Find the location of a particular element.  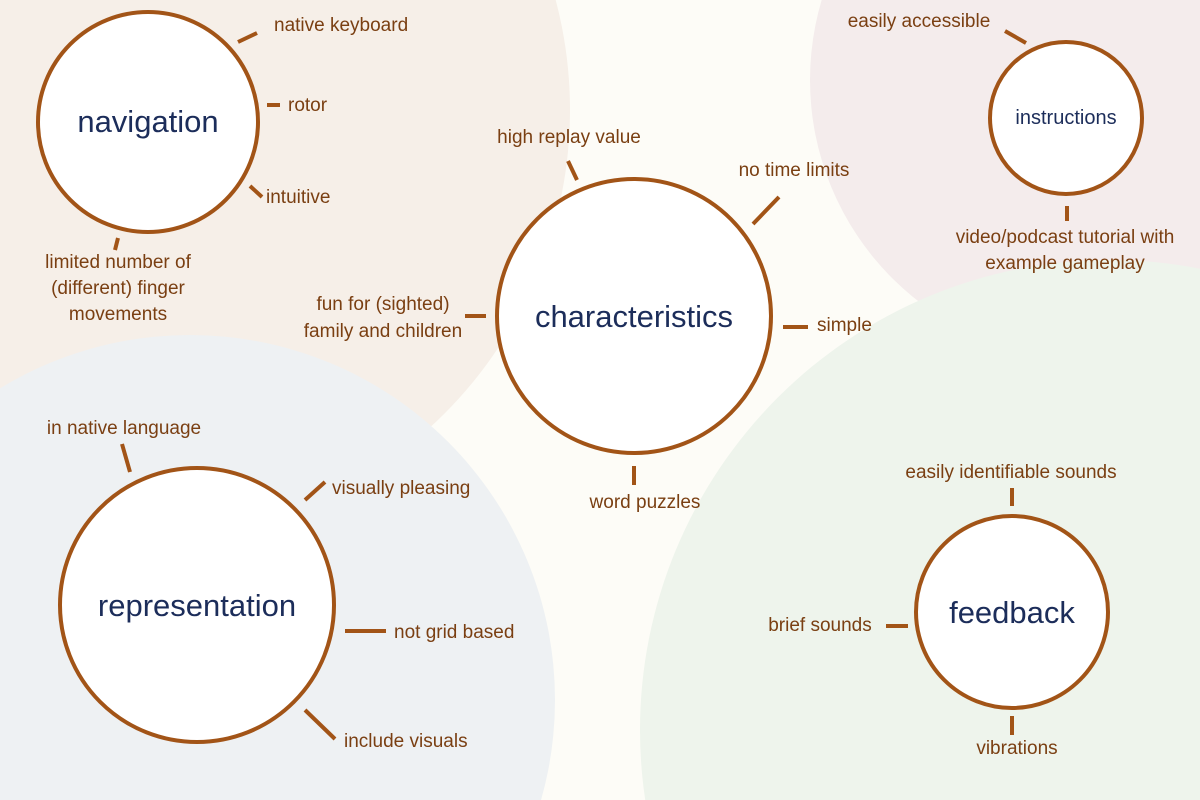

navigation-title: navigation is located at coordinates (147, 121).